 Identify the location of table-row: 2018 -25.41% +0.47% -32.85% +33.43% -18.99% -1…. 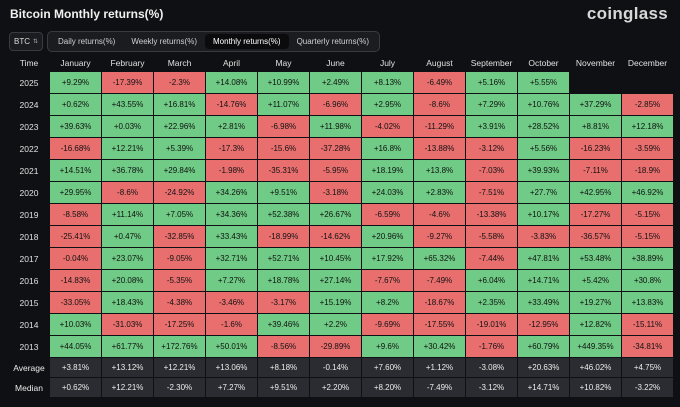
(341, 236).